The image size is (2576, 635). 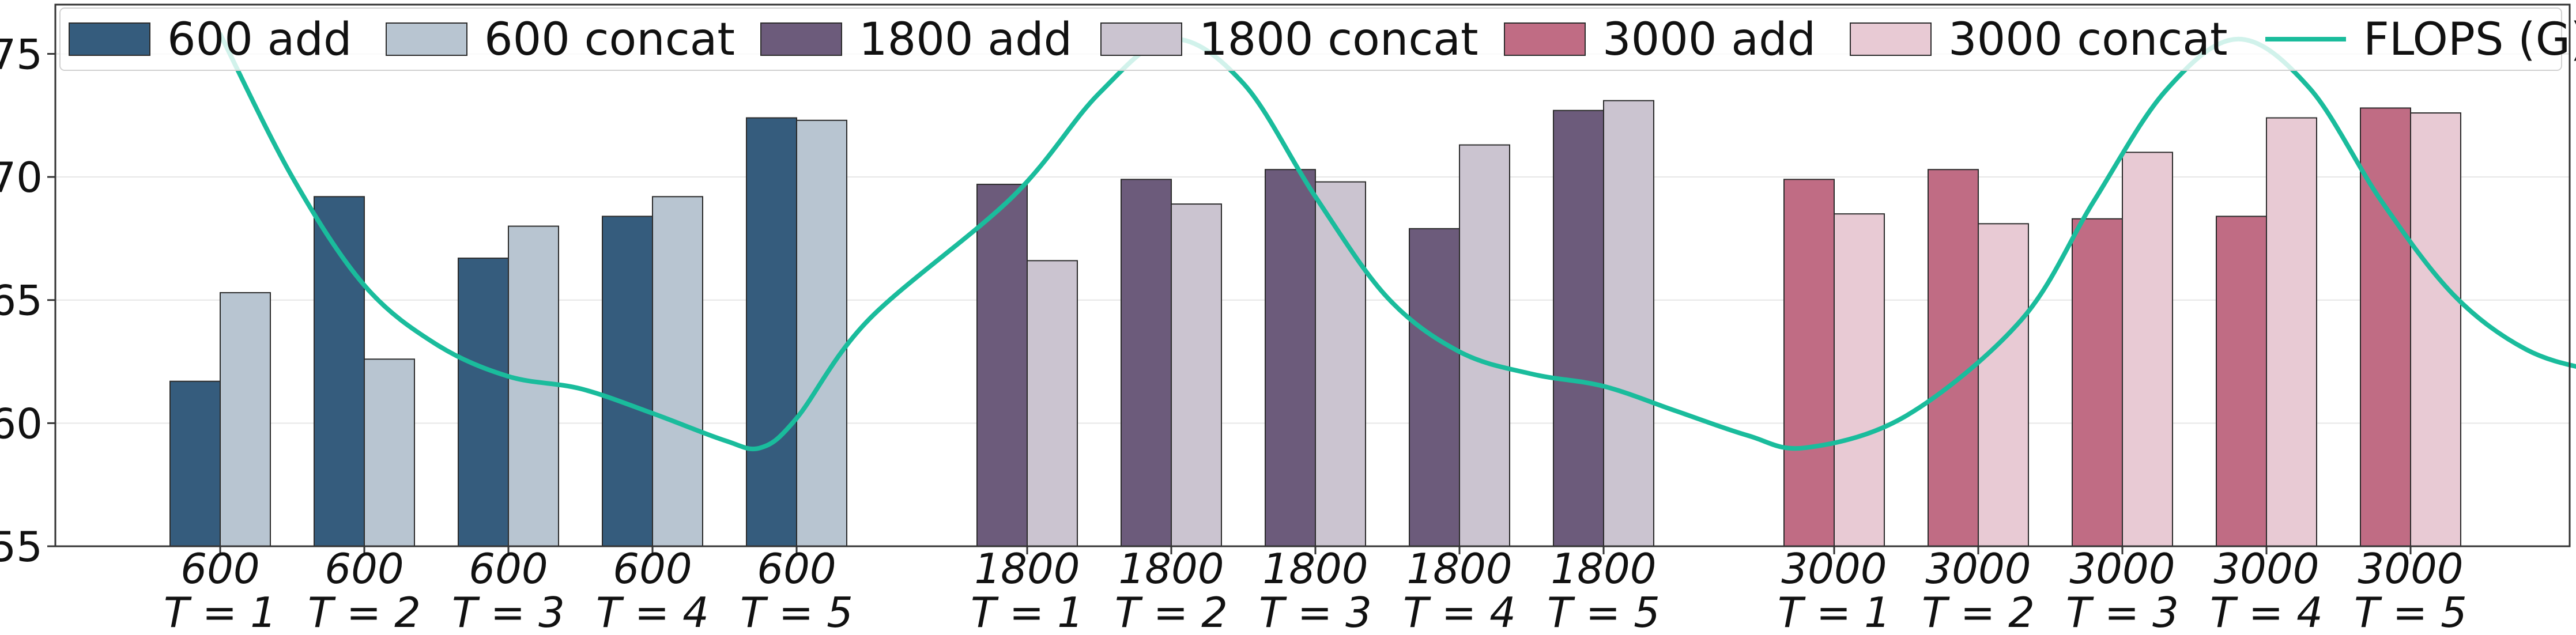 What do you see at coordinates (627, 381) in the screenshot?
I see `bar-600-add-t4` at bounding box center [627, 381].